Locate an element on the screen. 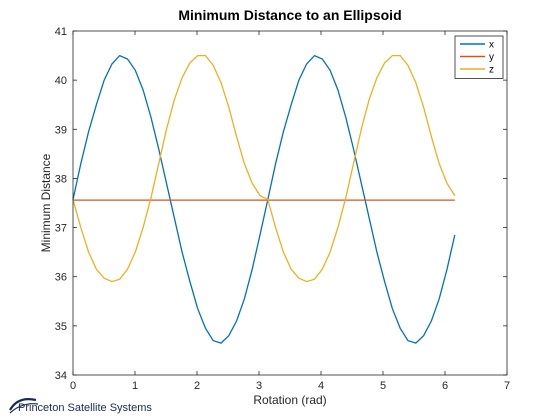 The height and width of the screenshot is (420, 560). footer-branding: Princeton Satellite Systems is located at coordinates (88, 405).